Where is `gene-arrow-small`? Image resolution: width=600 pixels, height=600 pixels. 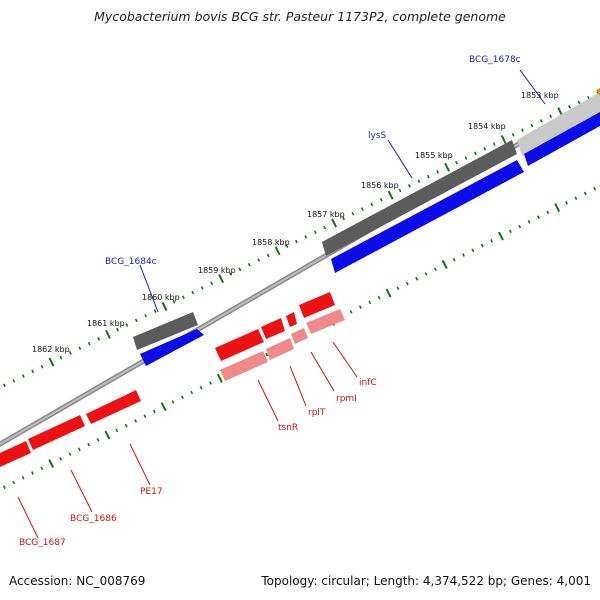
gene-arrow-small is located at coordinates (291, 319).